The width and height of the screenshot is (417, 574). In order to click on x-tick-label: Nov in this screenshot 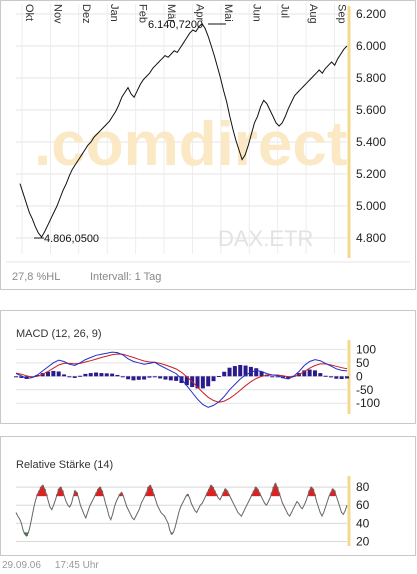, I will do `click(57, 14)`.